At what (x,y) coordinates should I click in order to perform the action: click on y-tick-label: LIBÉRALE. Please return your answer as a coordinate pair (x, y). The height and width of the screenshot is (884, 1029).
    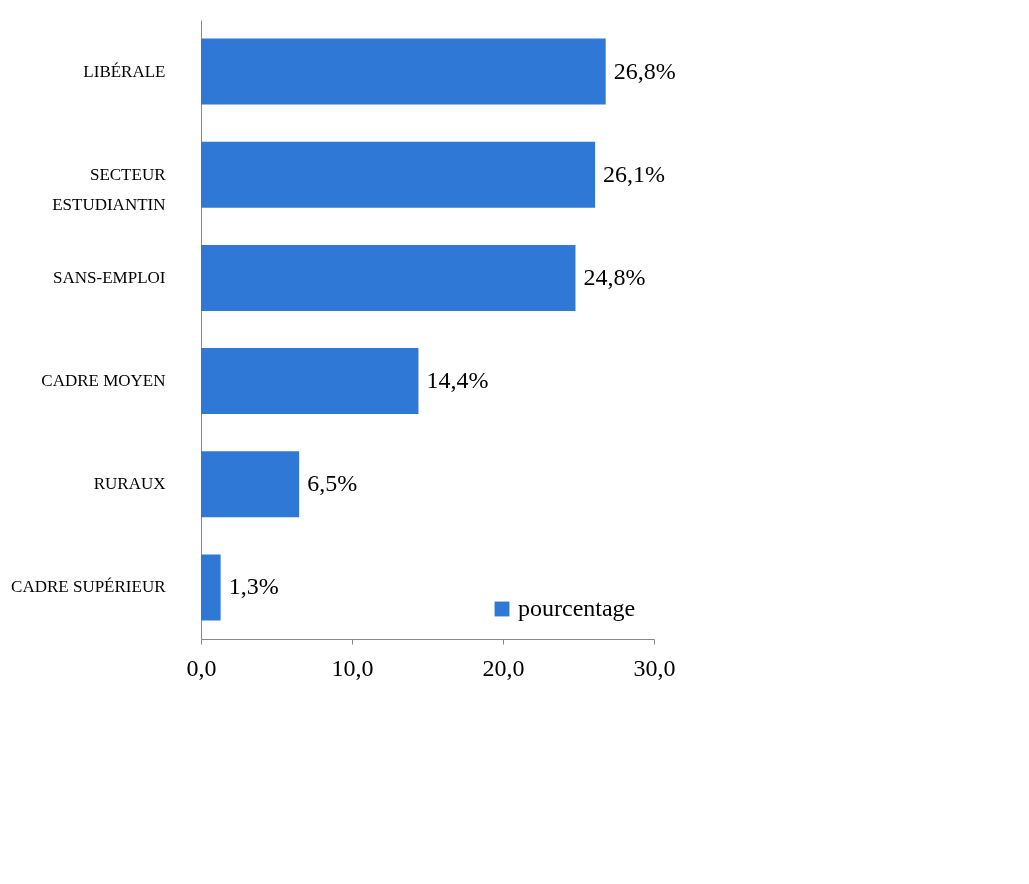
    Looking at the image, I should click on (124, 71).